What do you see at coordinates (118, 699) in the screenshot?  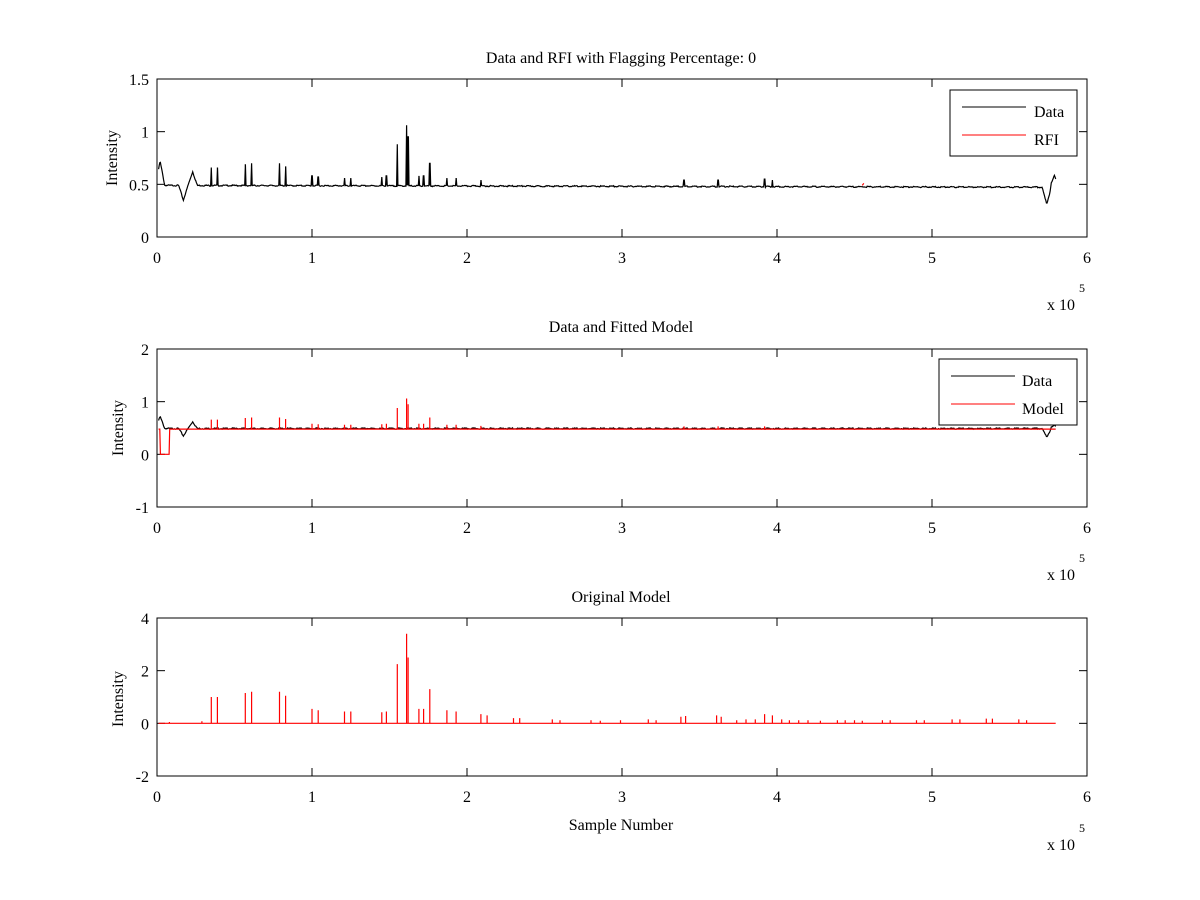 I see `subplot-3-ylabel: Intensity` at bounding box center [118, 699].